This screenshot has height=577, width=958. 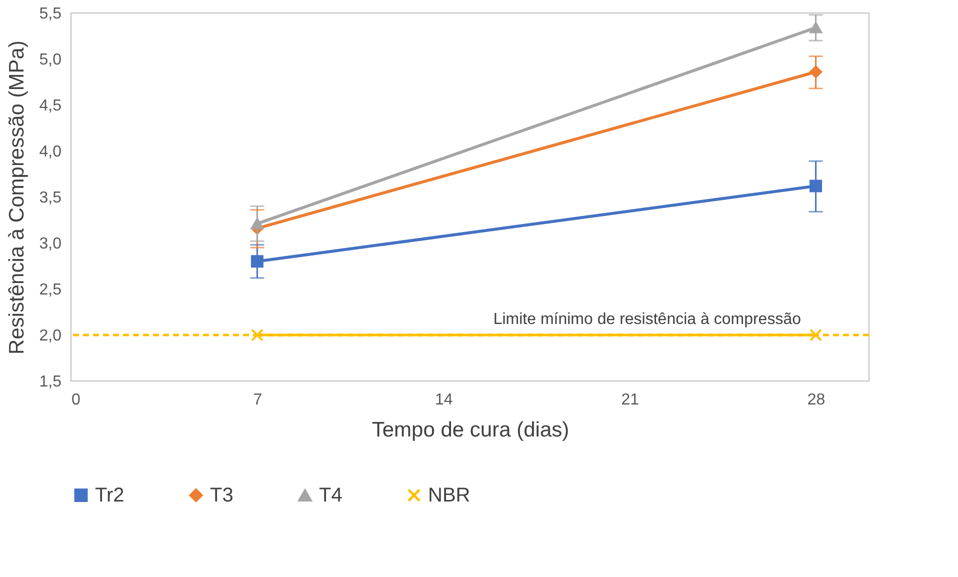 What do you see at coordinates (50, 60) in the screenshot?
I see `y-tick-label: 5,0` at bounding box center [50, 60].